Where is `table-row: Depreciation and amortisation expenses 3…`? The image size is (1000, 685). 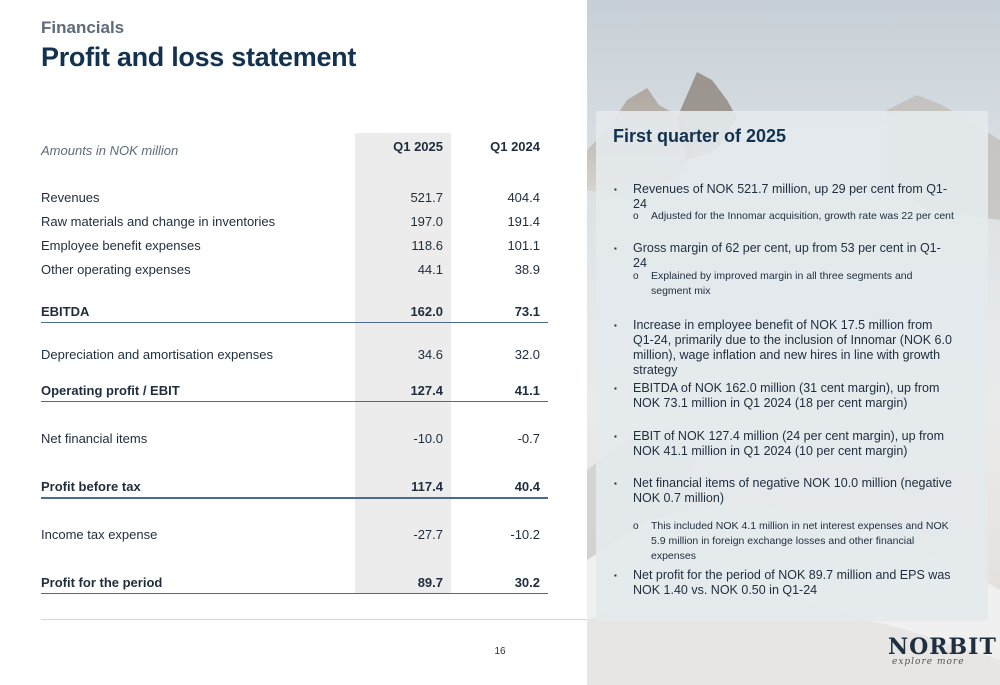 table-row: Depreciation and amortisation expenses 3… is located at coordinates (294, 357).